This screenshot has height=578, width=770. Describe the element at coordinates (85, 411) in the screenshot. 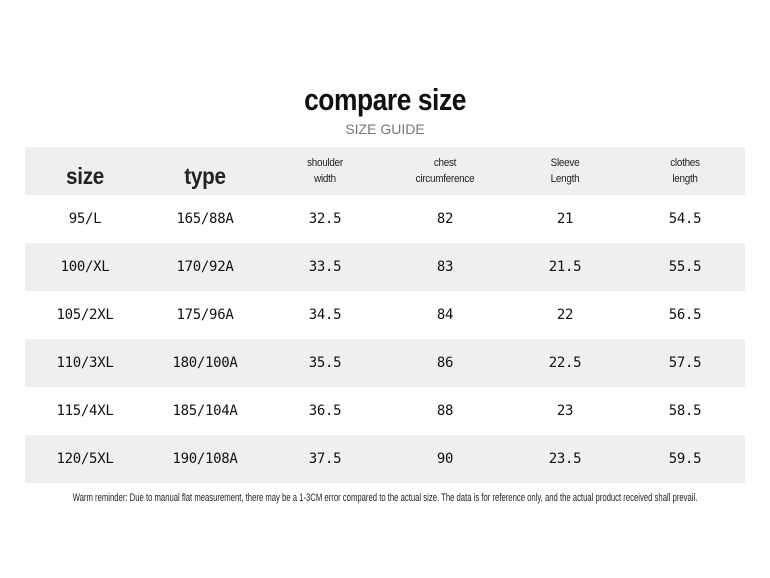

I see `table-cell: 115/4XL` at that location.